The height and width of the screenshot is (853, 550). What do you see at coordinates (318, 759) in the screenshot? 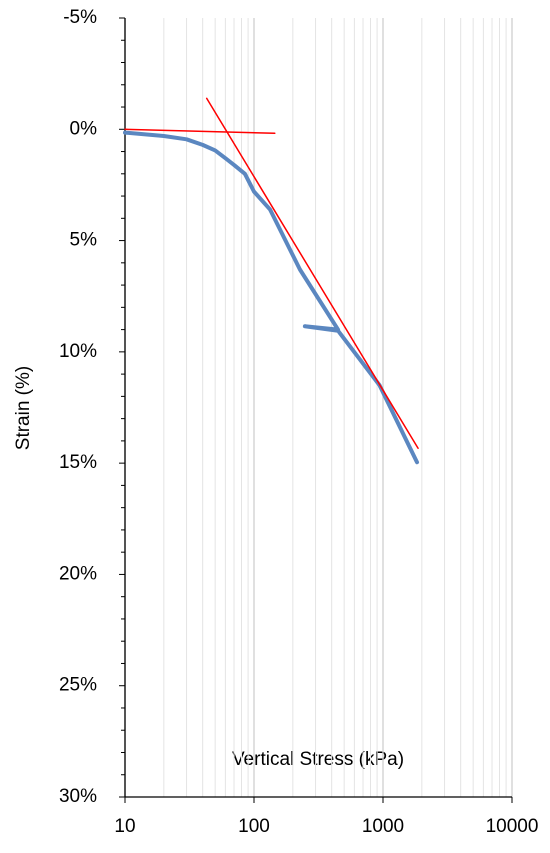
I see `x-axis-label: Vertical Stress (kPa)` at bounding box center [318, 759].